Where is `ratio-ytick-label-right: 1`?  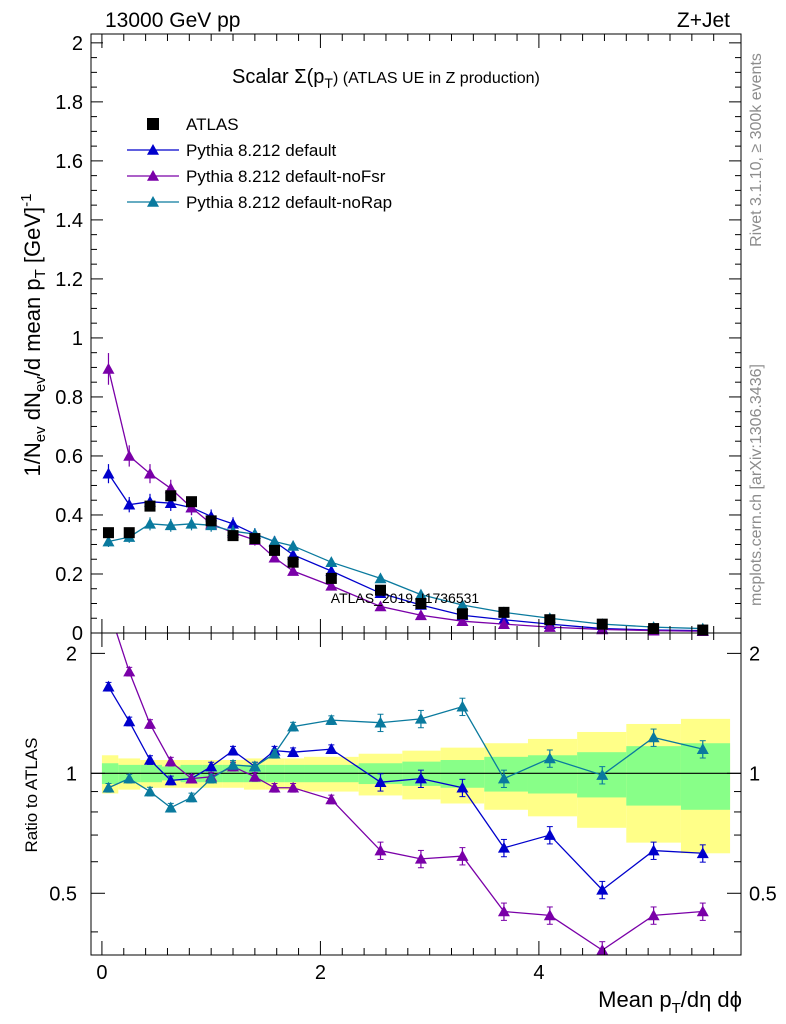 ratio-ytick-label-right: 1 is located at coordinates (754, 774).